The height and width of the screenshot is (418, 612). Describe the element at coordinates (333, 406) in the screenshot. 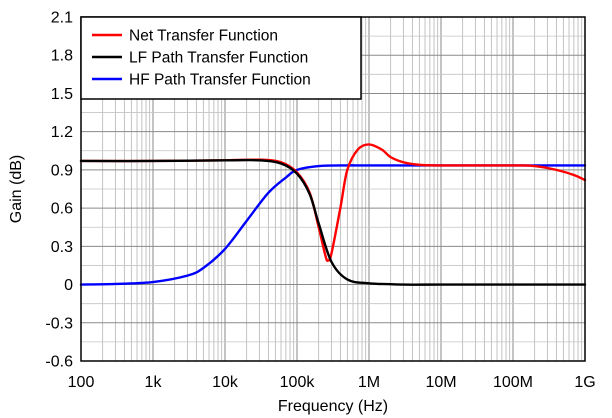

I see `x-axis-title: Frequency (Hz)` at that location.